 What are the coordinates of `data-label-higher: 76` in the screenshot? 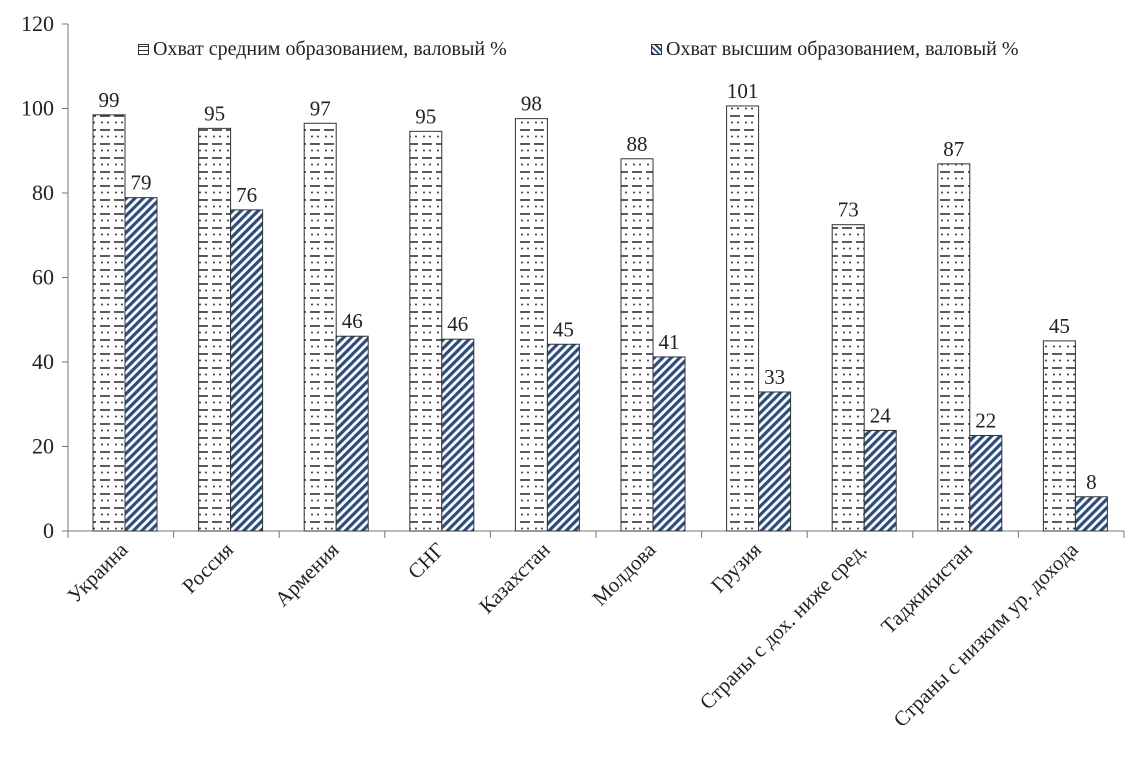 It's located at (246, 195).